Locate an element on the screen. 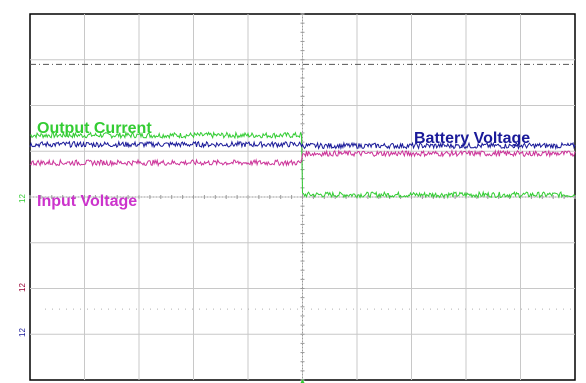 The image size is (586, 383). trigger-marker is located at coordinates (302, 381).